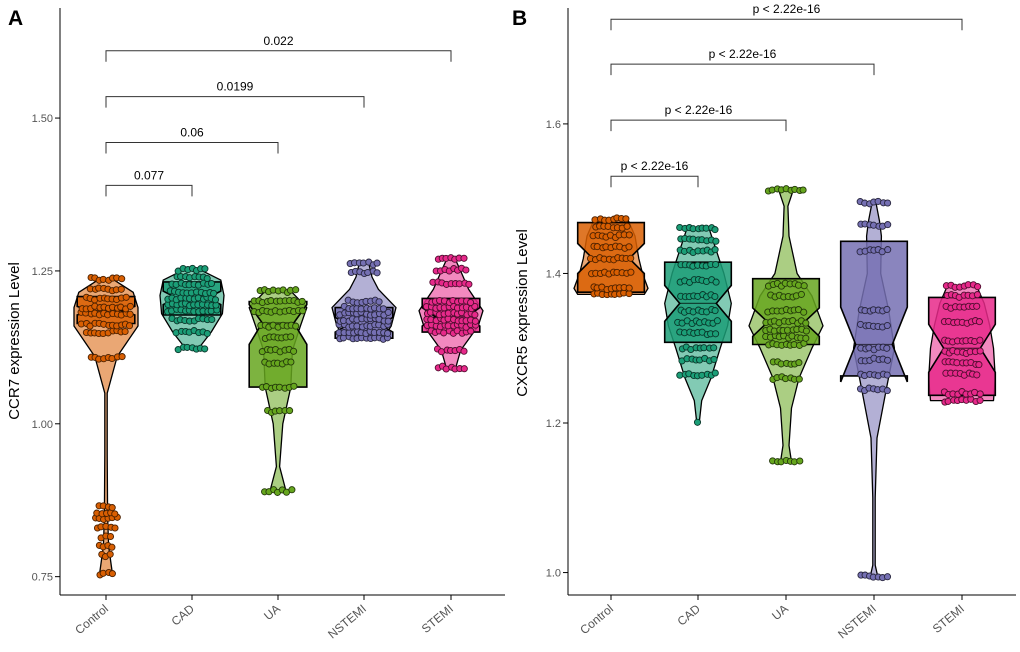 The height and width of the screenshot is (652, 1020). Describe the element at coordinates (874, 389) in the screenshot. I see `group-nstemi` at that location.